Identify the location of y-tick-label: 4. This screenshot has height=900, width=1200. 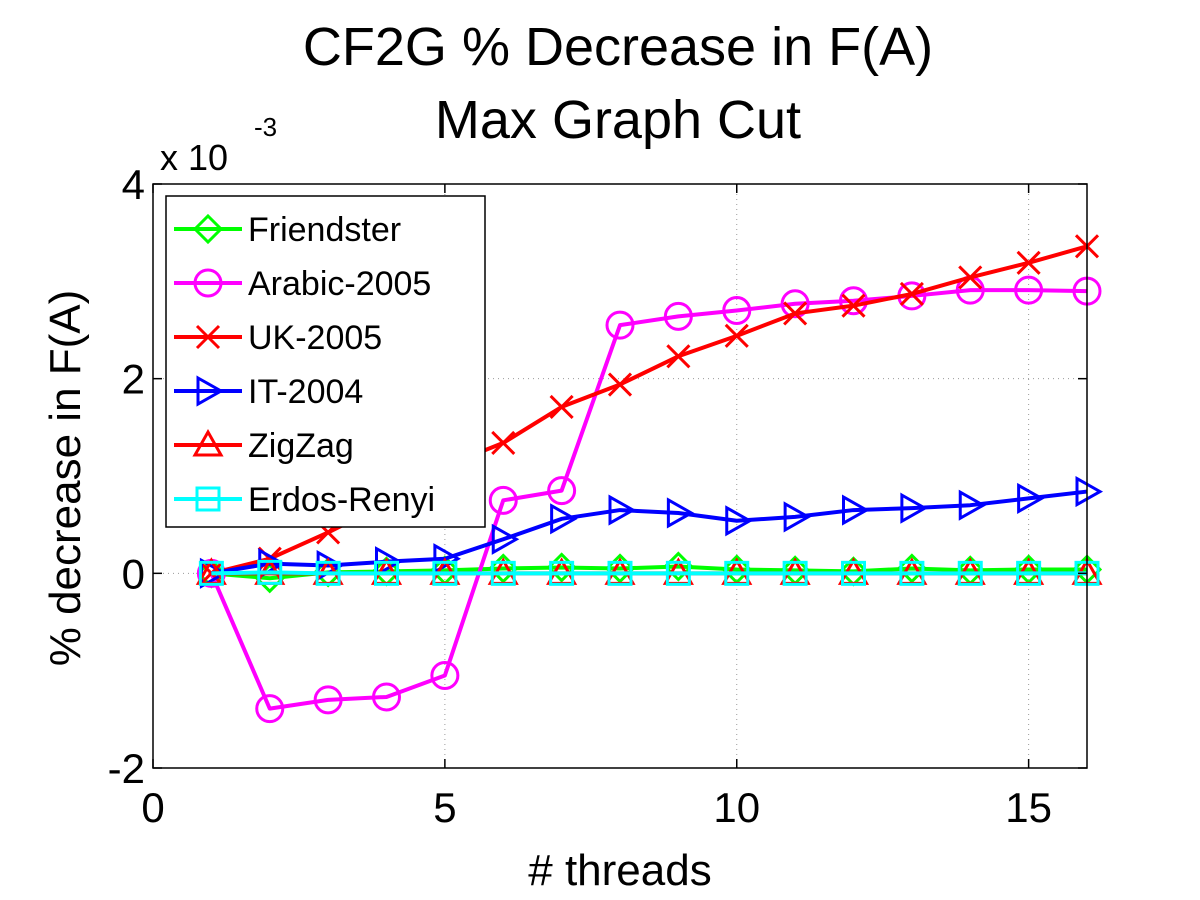
(133, 184).